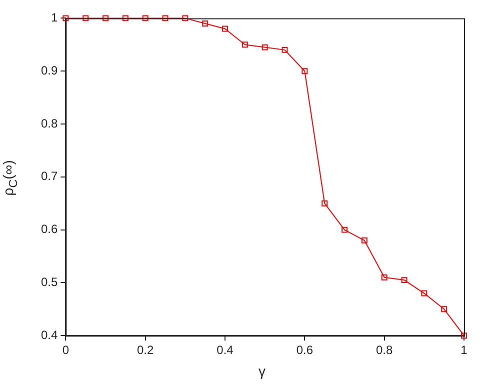 This screenshot has width=484, height=387. What do you see at coordinates (49, 70) in the screenshot?
I see `y-tick-label: 0.9` at bounding box center [49, 70].